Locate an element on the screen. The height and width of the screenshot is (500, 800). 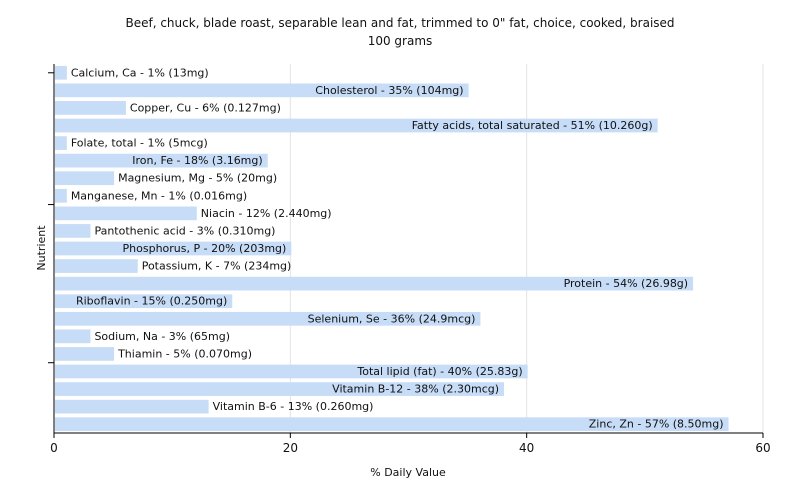
x-tick-label-3: 60 is located at coordinates (762, 448).